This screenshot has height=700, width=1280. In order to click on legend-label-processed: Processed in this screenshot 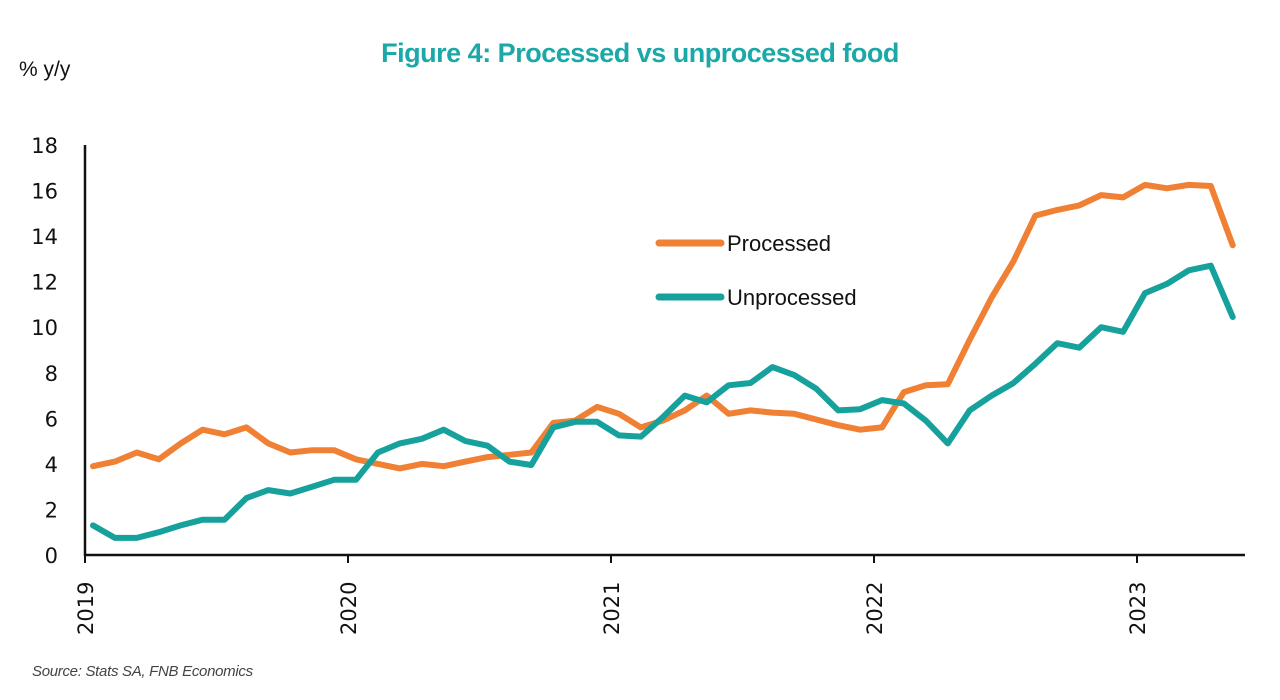, I will do `click(779, 243)`.